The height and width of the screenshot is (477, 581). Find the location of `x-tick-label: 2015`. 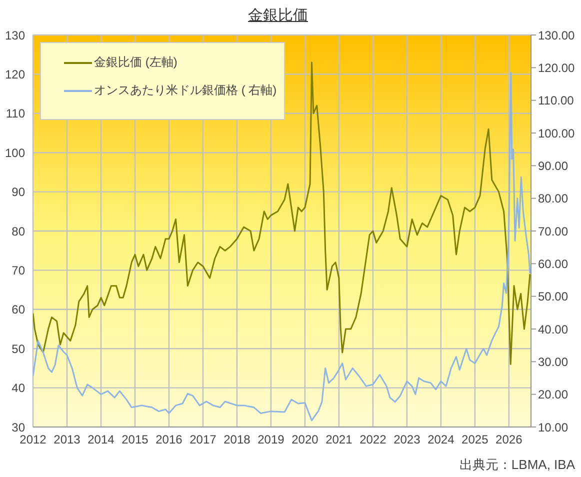

x-tick-label: 2015 is located at coordinates (135, 439).